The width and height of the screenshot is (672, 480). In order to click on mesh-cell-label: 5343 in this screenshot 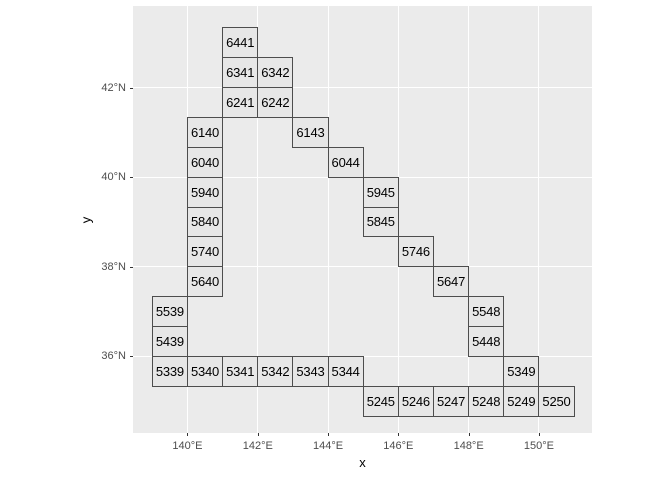, I will do `click(310, 371)`.